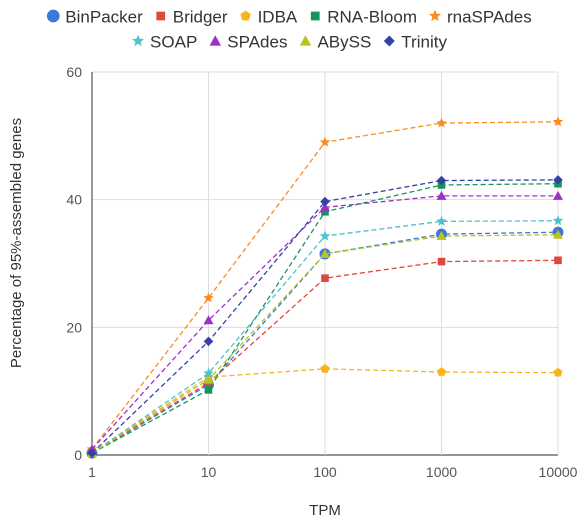  I want to click on legend-marker-binpacker, so click(53, 16).